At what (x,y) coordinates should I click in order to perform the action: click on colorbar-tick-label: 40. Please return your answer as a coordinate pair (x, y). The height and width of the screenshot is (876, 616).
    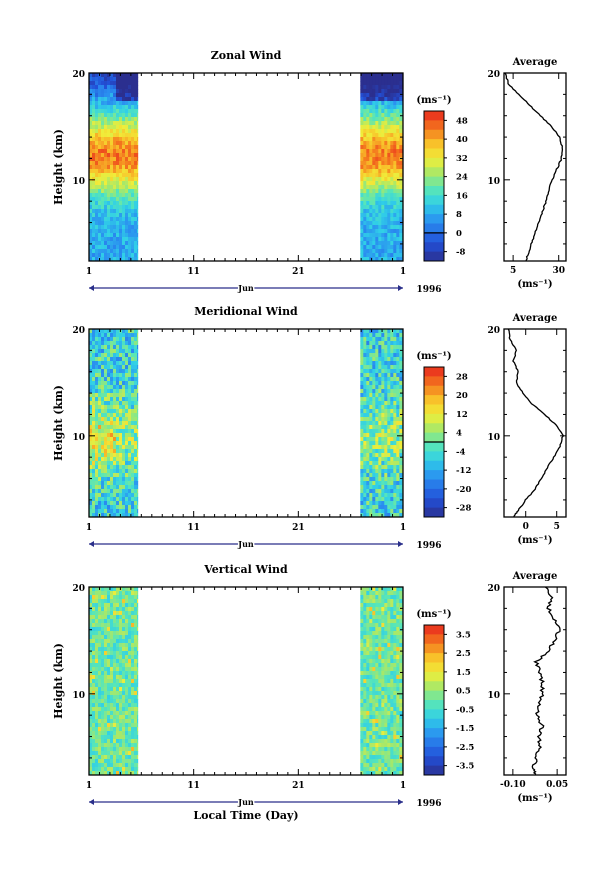
    Looking at the image, I should click on (462, 140).